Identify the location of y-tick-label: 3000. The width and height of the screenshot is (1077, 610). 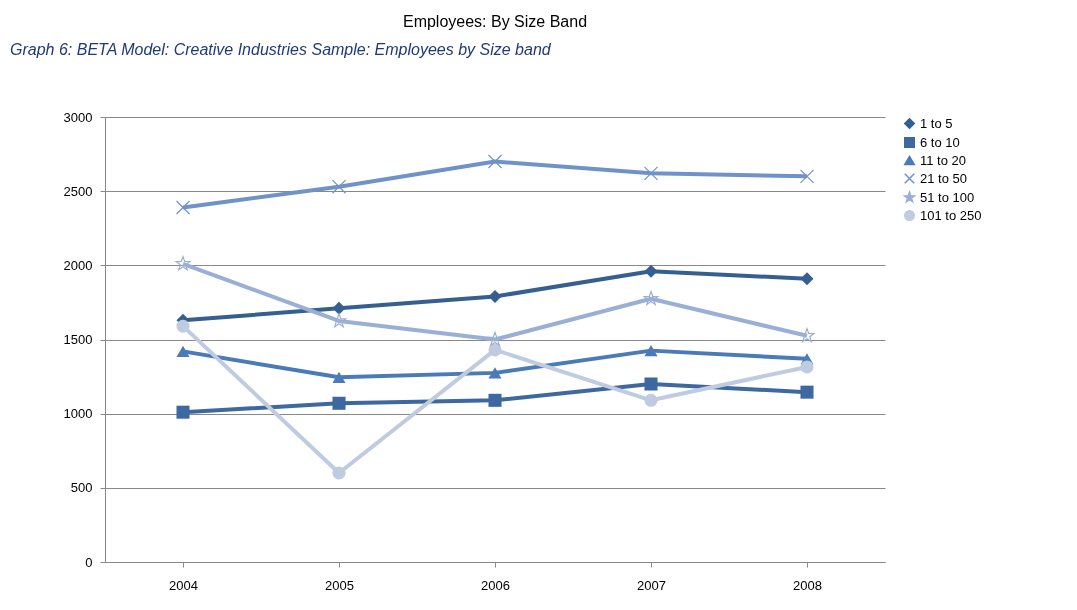
(78, 117).